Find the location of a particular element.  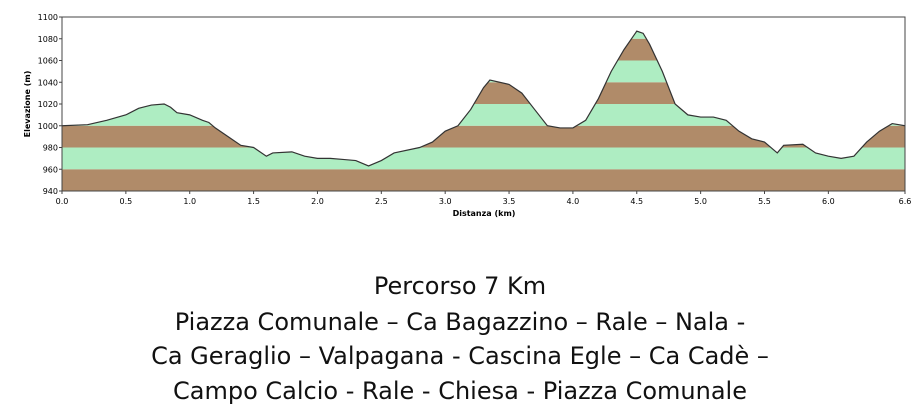

x-tick-label: 2.5 is located at coordinates (381, 201).